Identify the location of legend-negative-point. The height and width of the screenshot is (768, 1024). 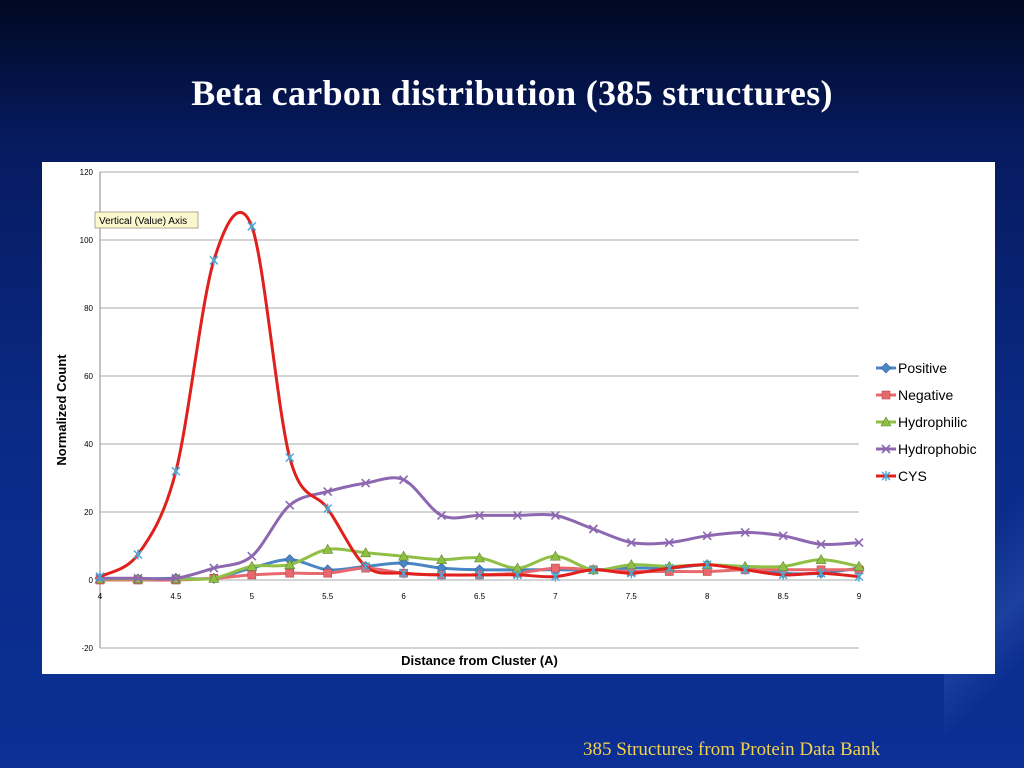
(886, 395).